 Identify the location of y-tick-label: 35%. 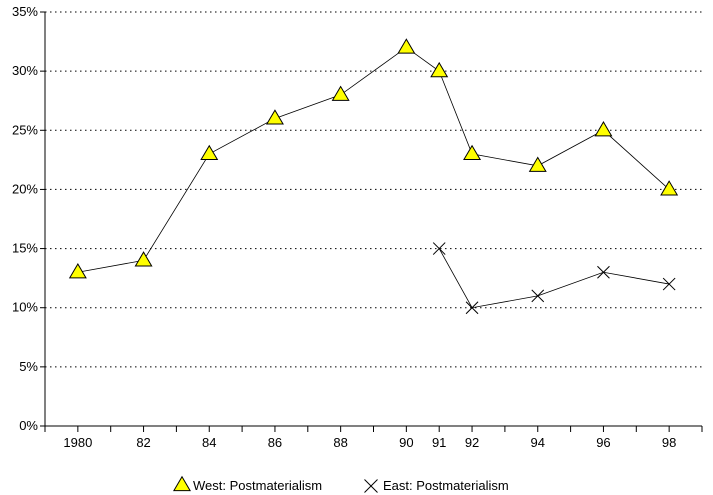
(25, 11).